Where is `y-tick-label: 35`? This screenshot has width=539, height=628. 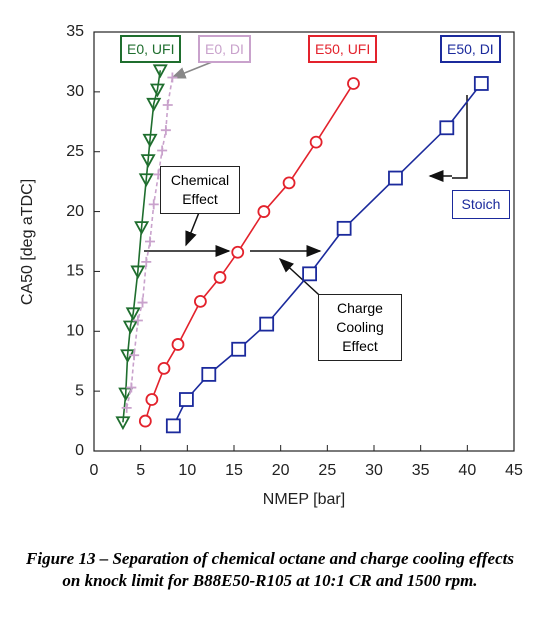 y-tick-label: 35 is located at coordinates (75, 31).